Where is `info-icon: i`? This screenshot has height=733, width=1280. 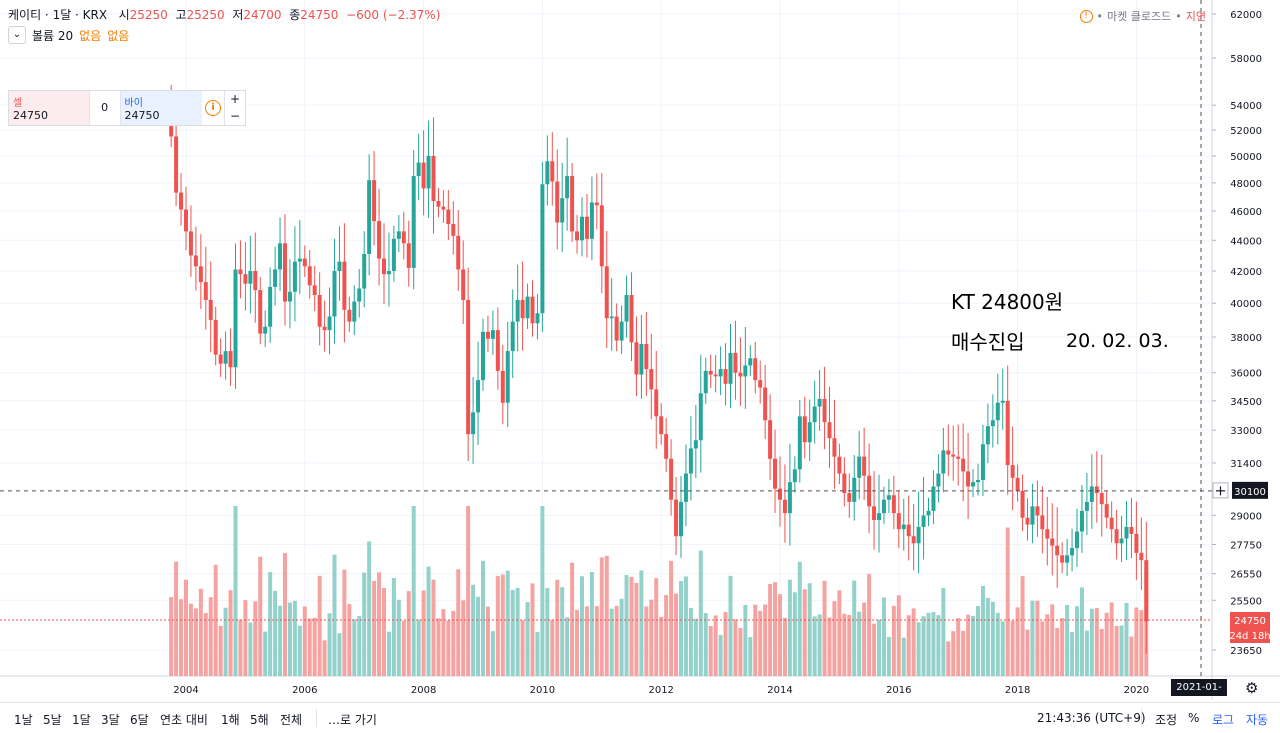
info-icon: i is located at coordinates (213, 108).